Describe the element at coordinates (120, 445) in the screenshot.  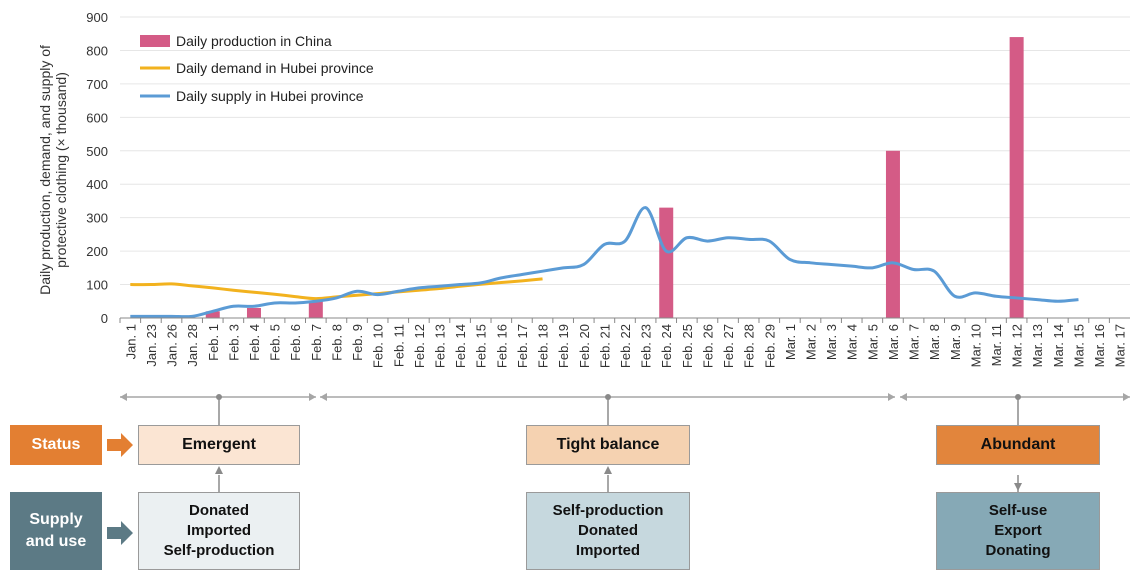
I see `status-arrow-icon` at that location.